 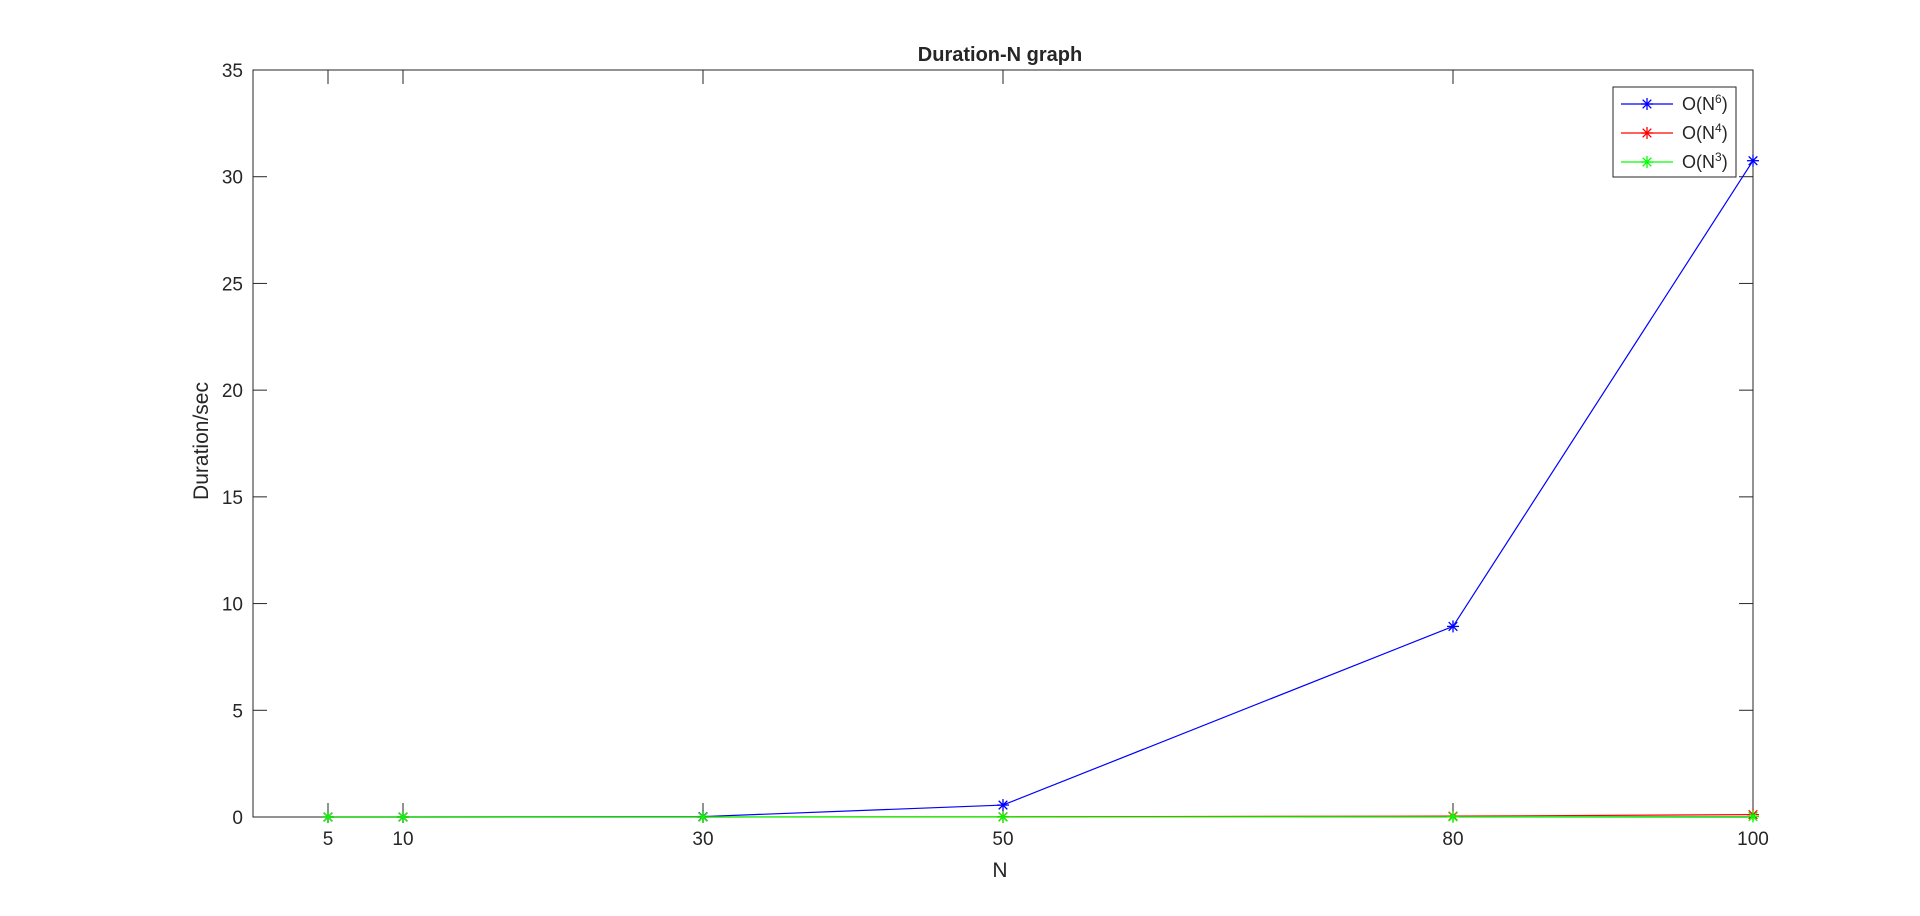 I want to click on legend-entry-label: O(N3), so click(x=1705, y=161).